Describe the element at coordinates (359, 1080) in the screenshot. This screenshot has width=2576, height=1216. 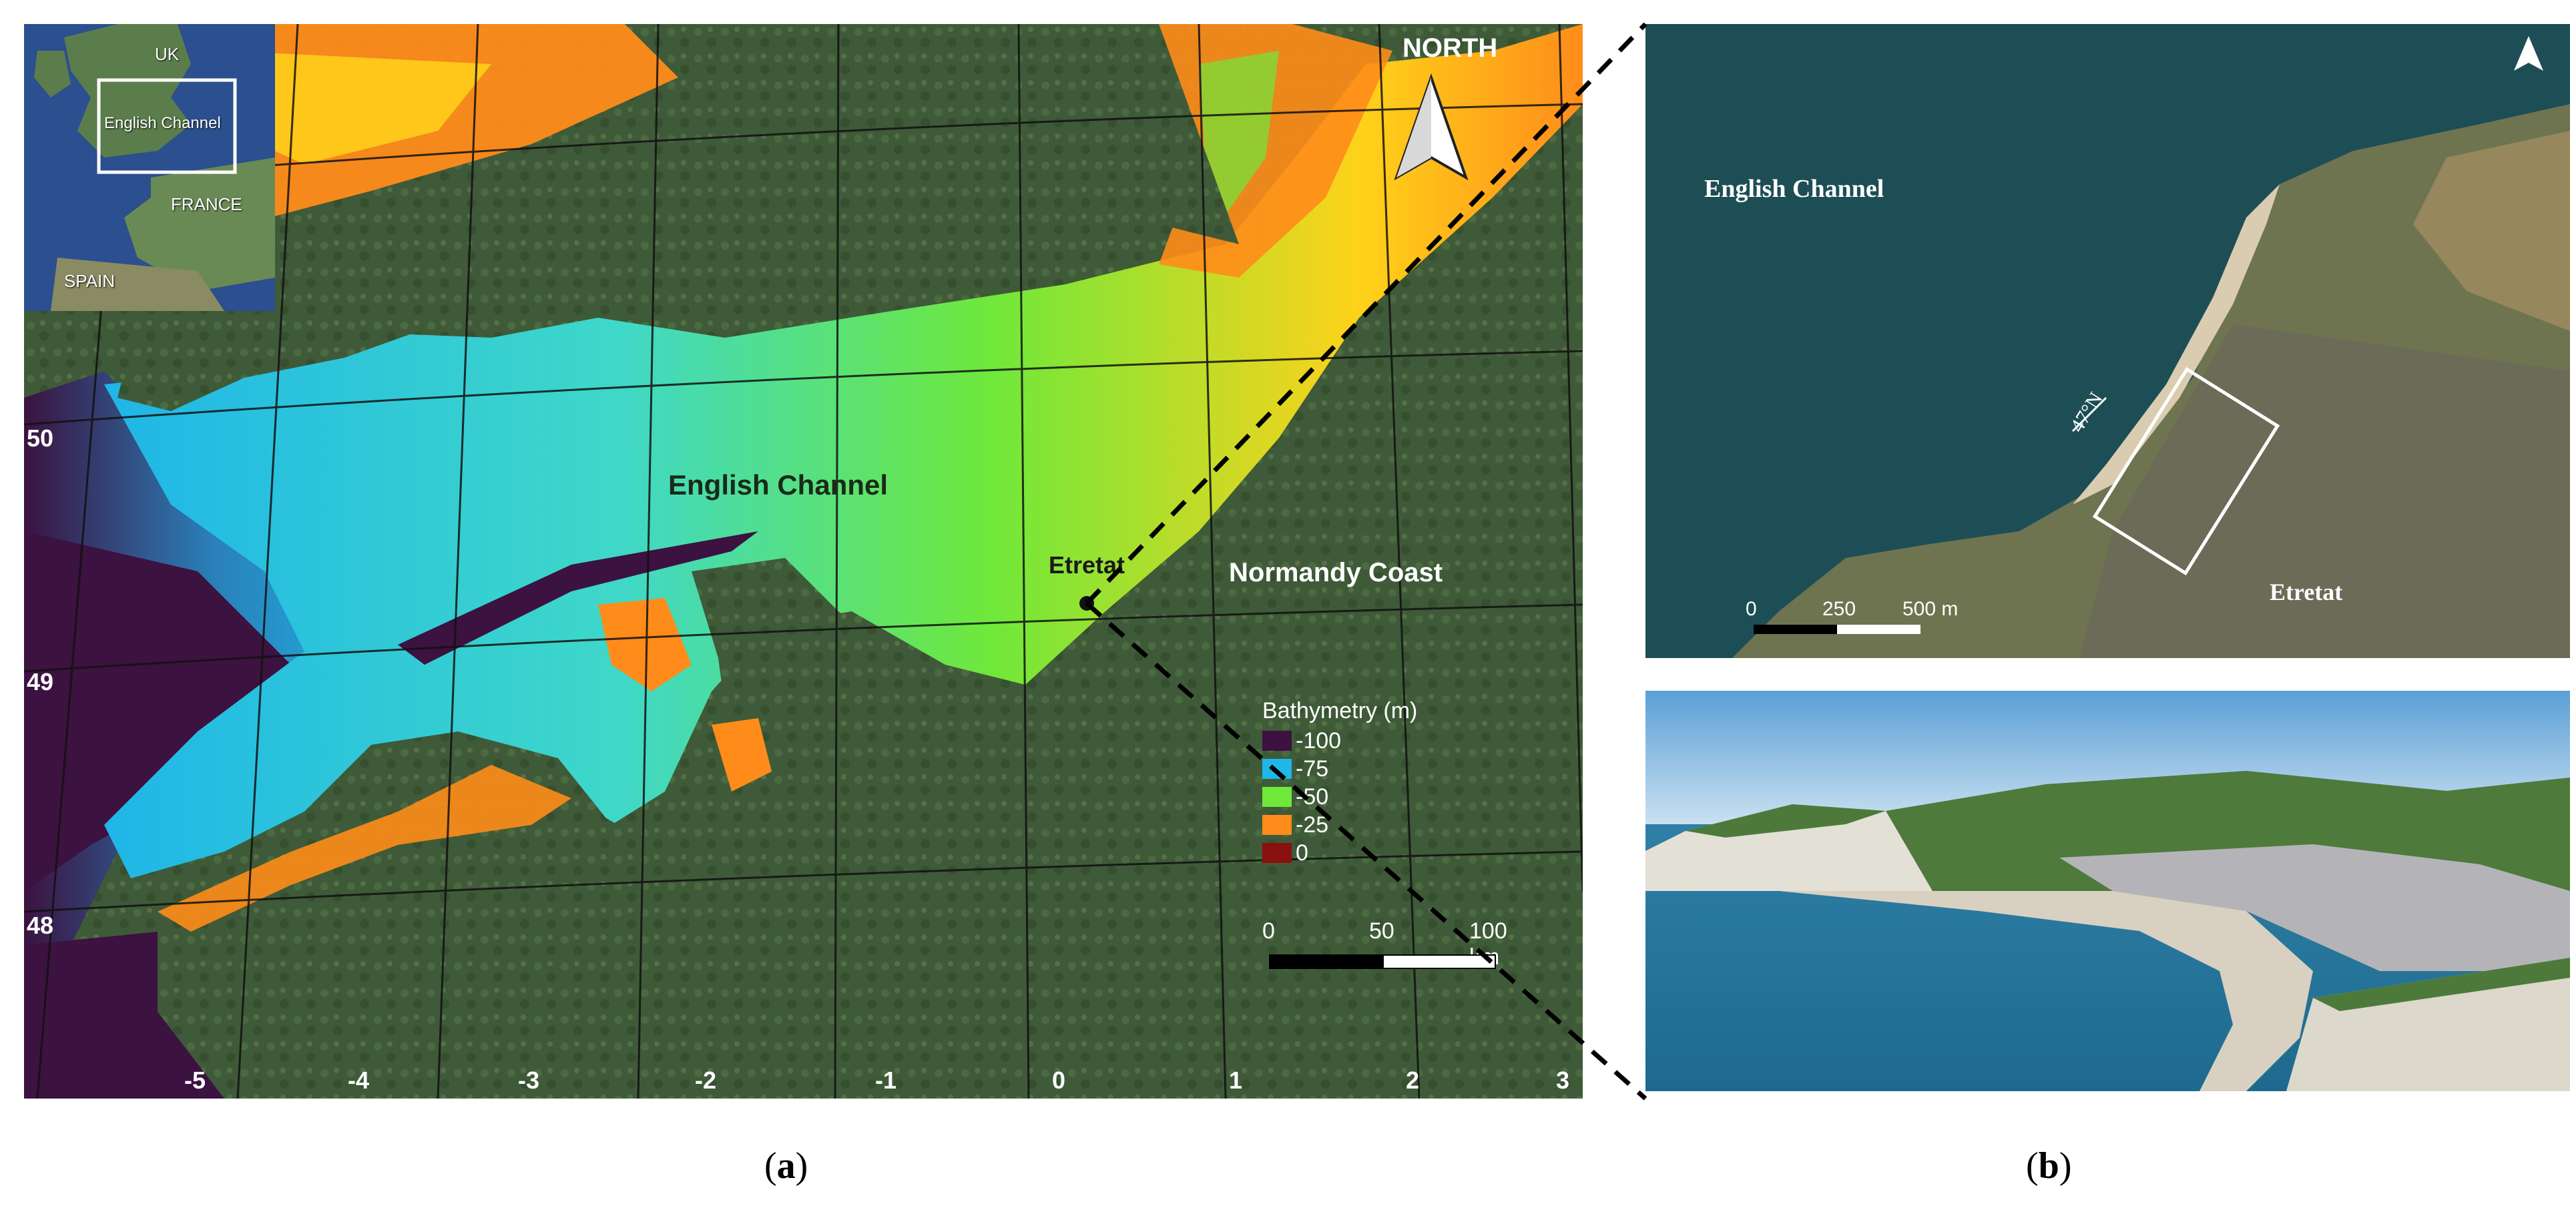
I see `longitude-label-minus4: -4` at that location.